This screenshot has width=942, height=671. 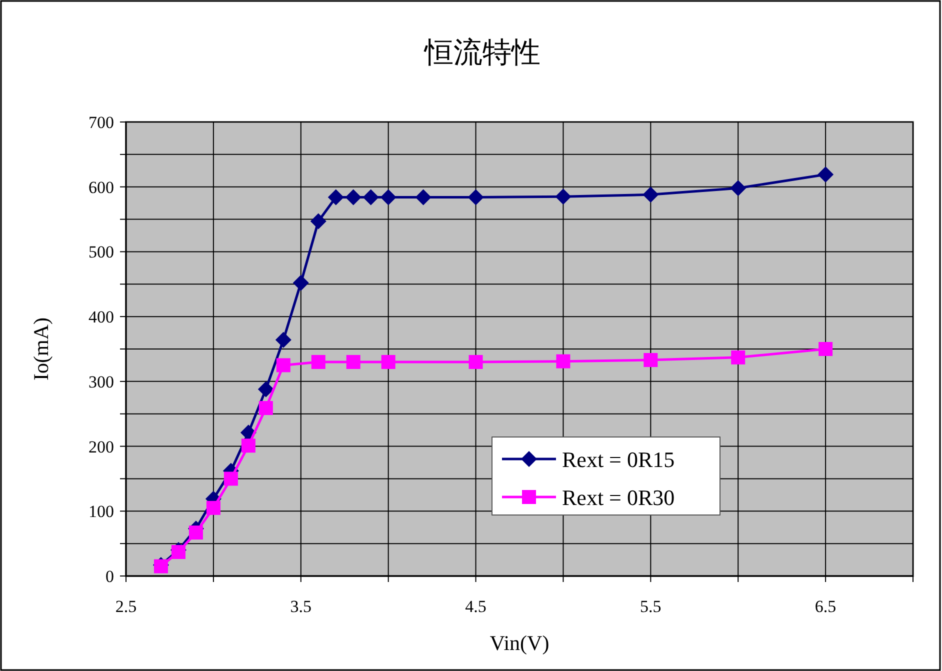 I want to click on x-tick-label: 4.5, so click(x=475, y=606).